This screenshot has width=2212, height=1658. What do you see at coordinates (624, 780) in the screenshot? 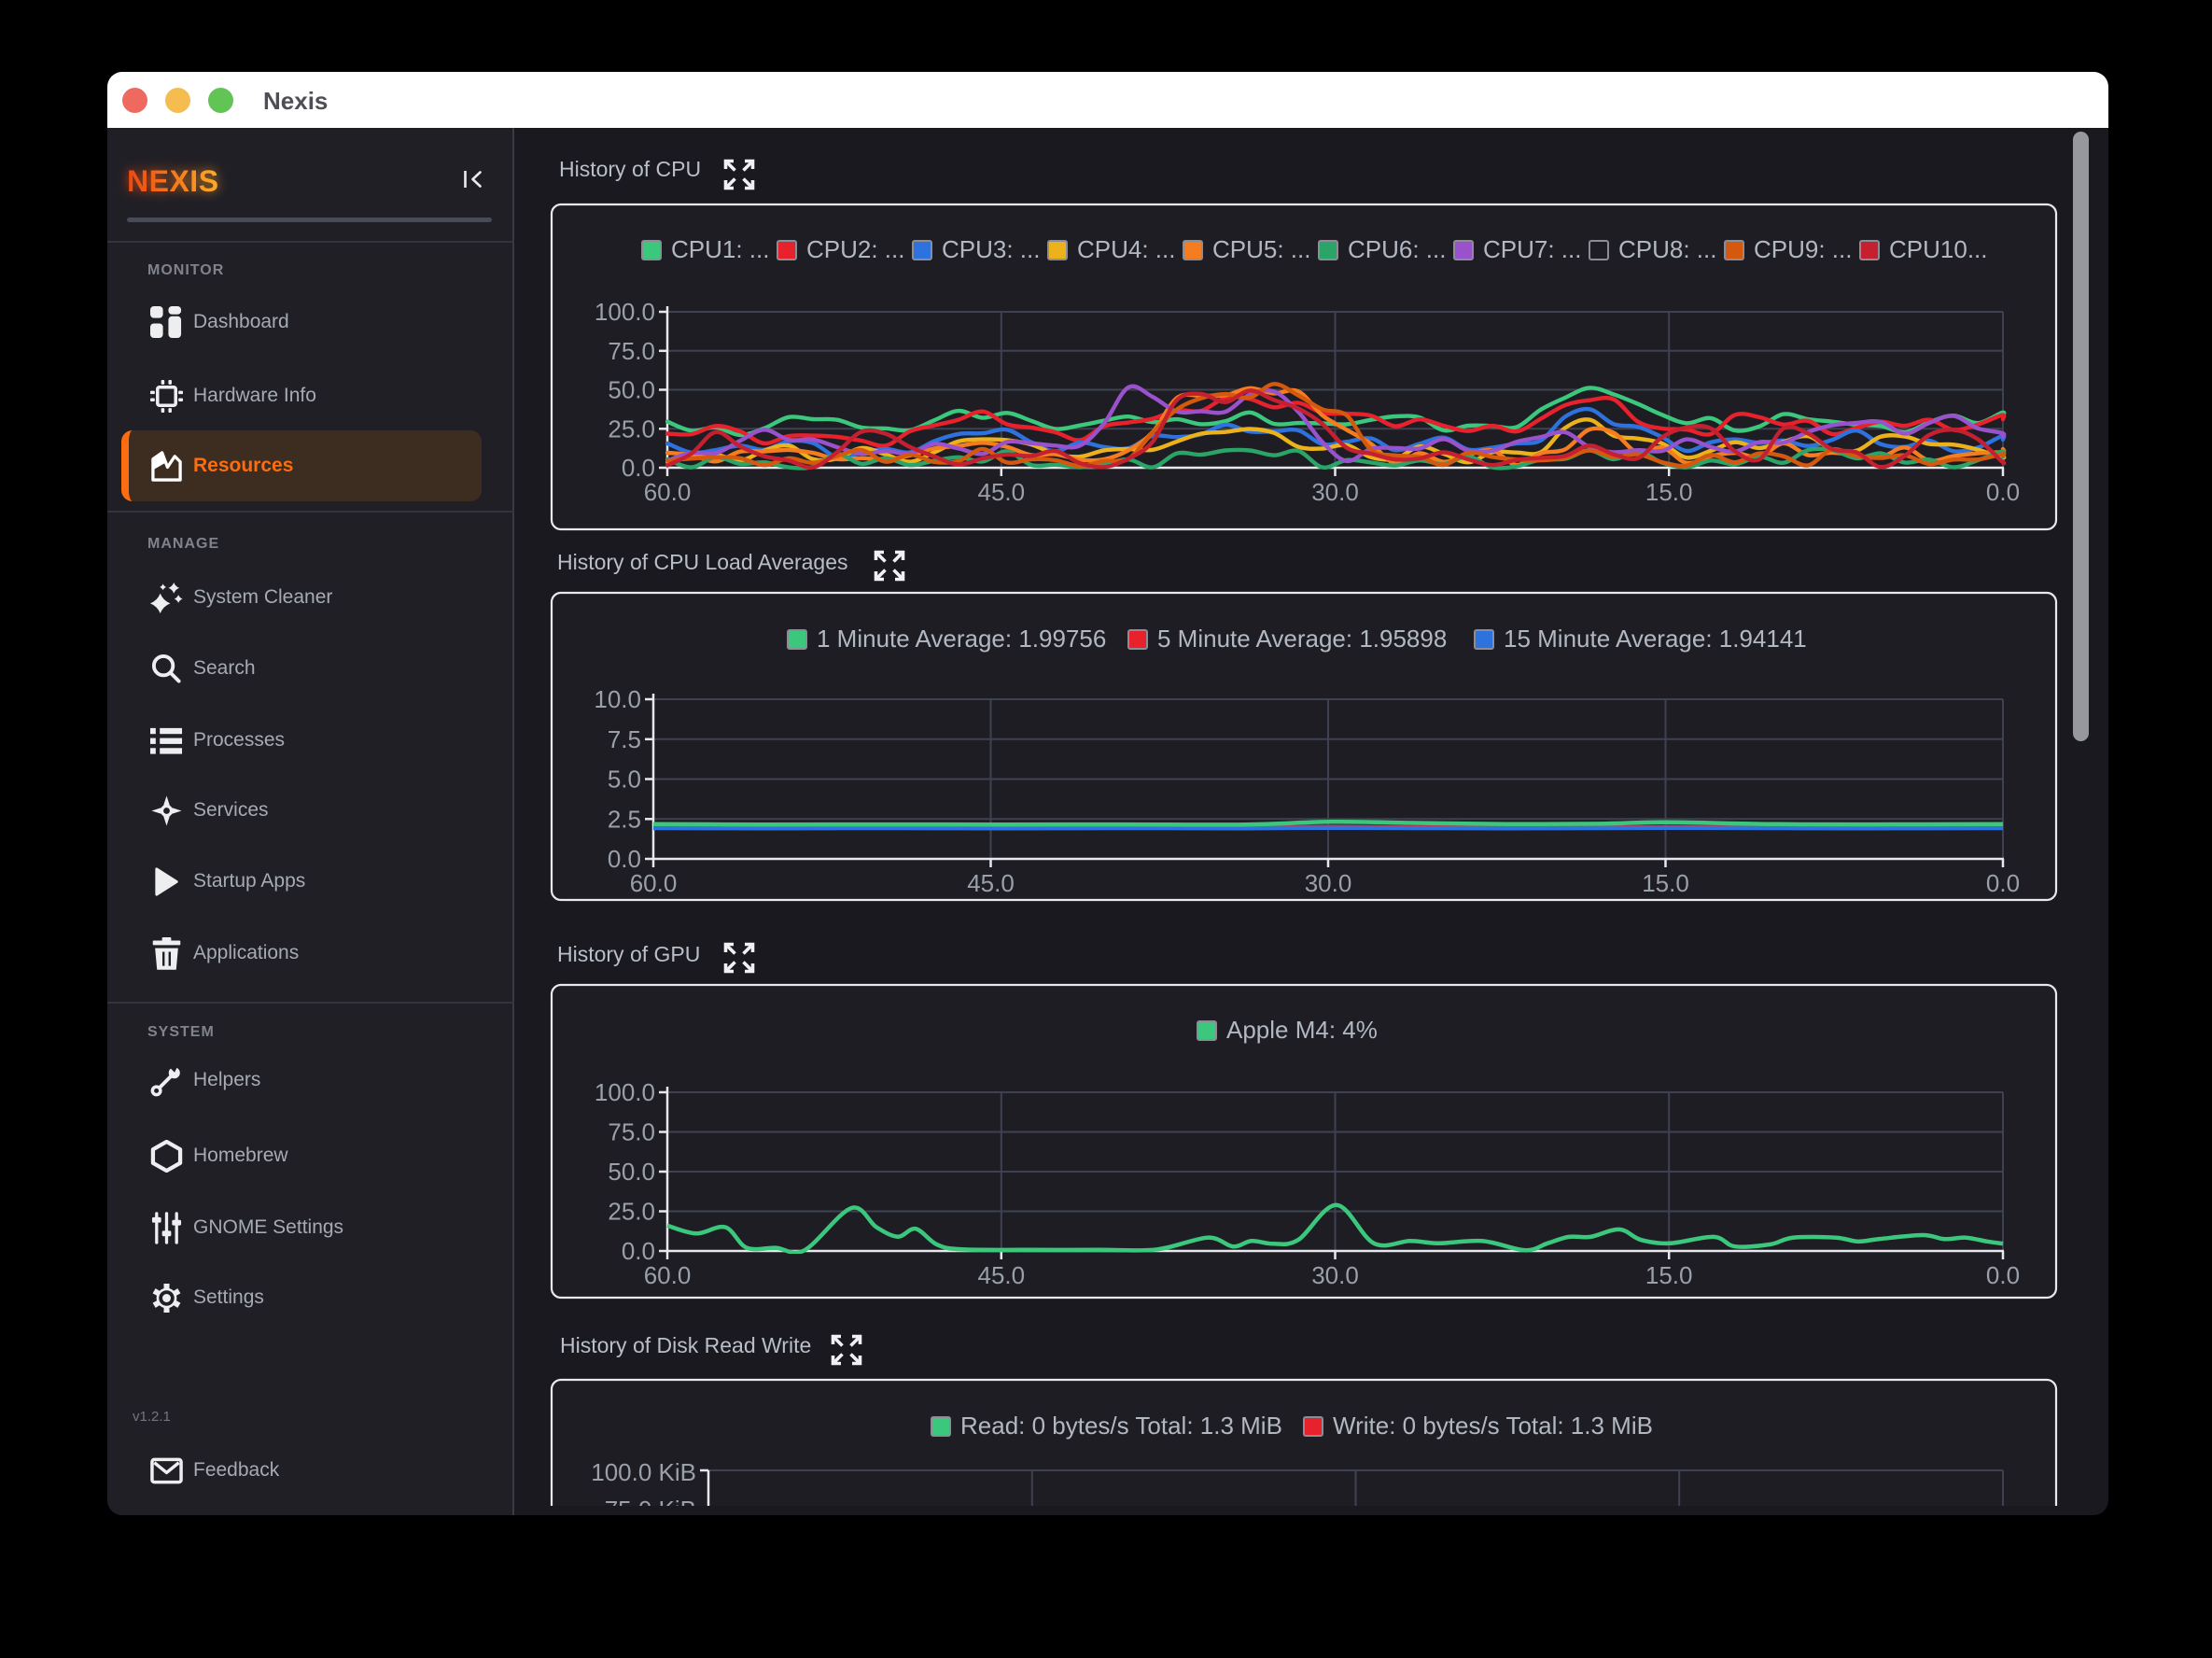
I see `svg-text: 5.0` at bounding box center [624, 780].